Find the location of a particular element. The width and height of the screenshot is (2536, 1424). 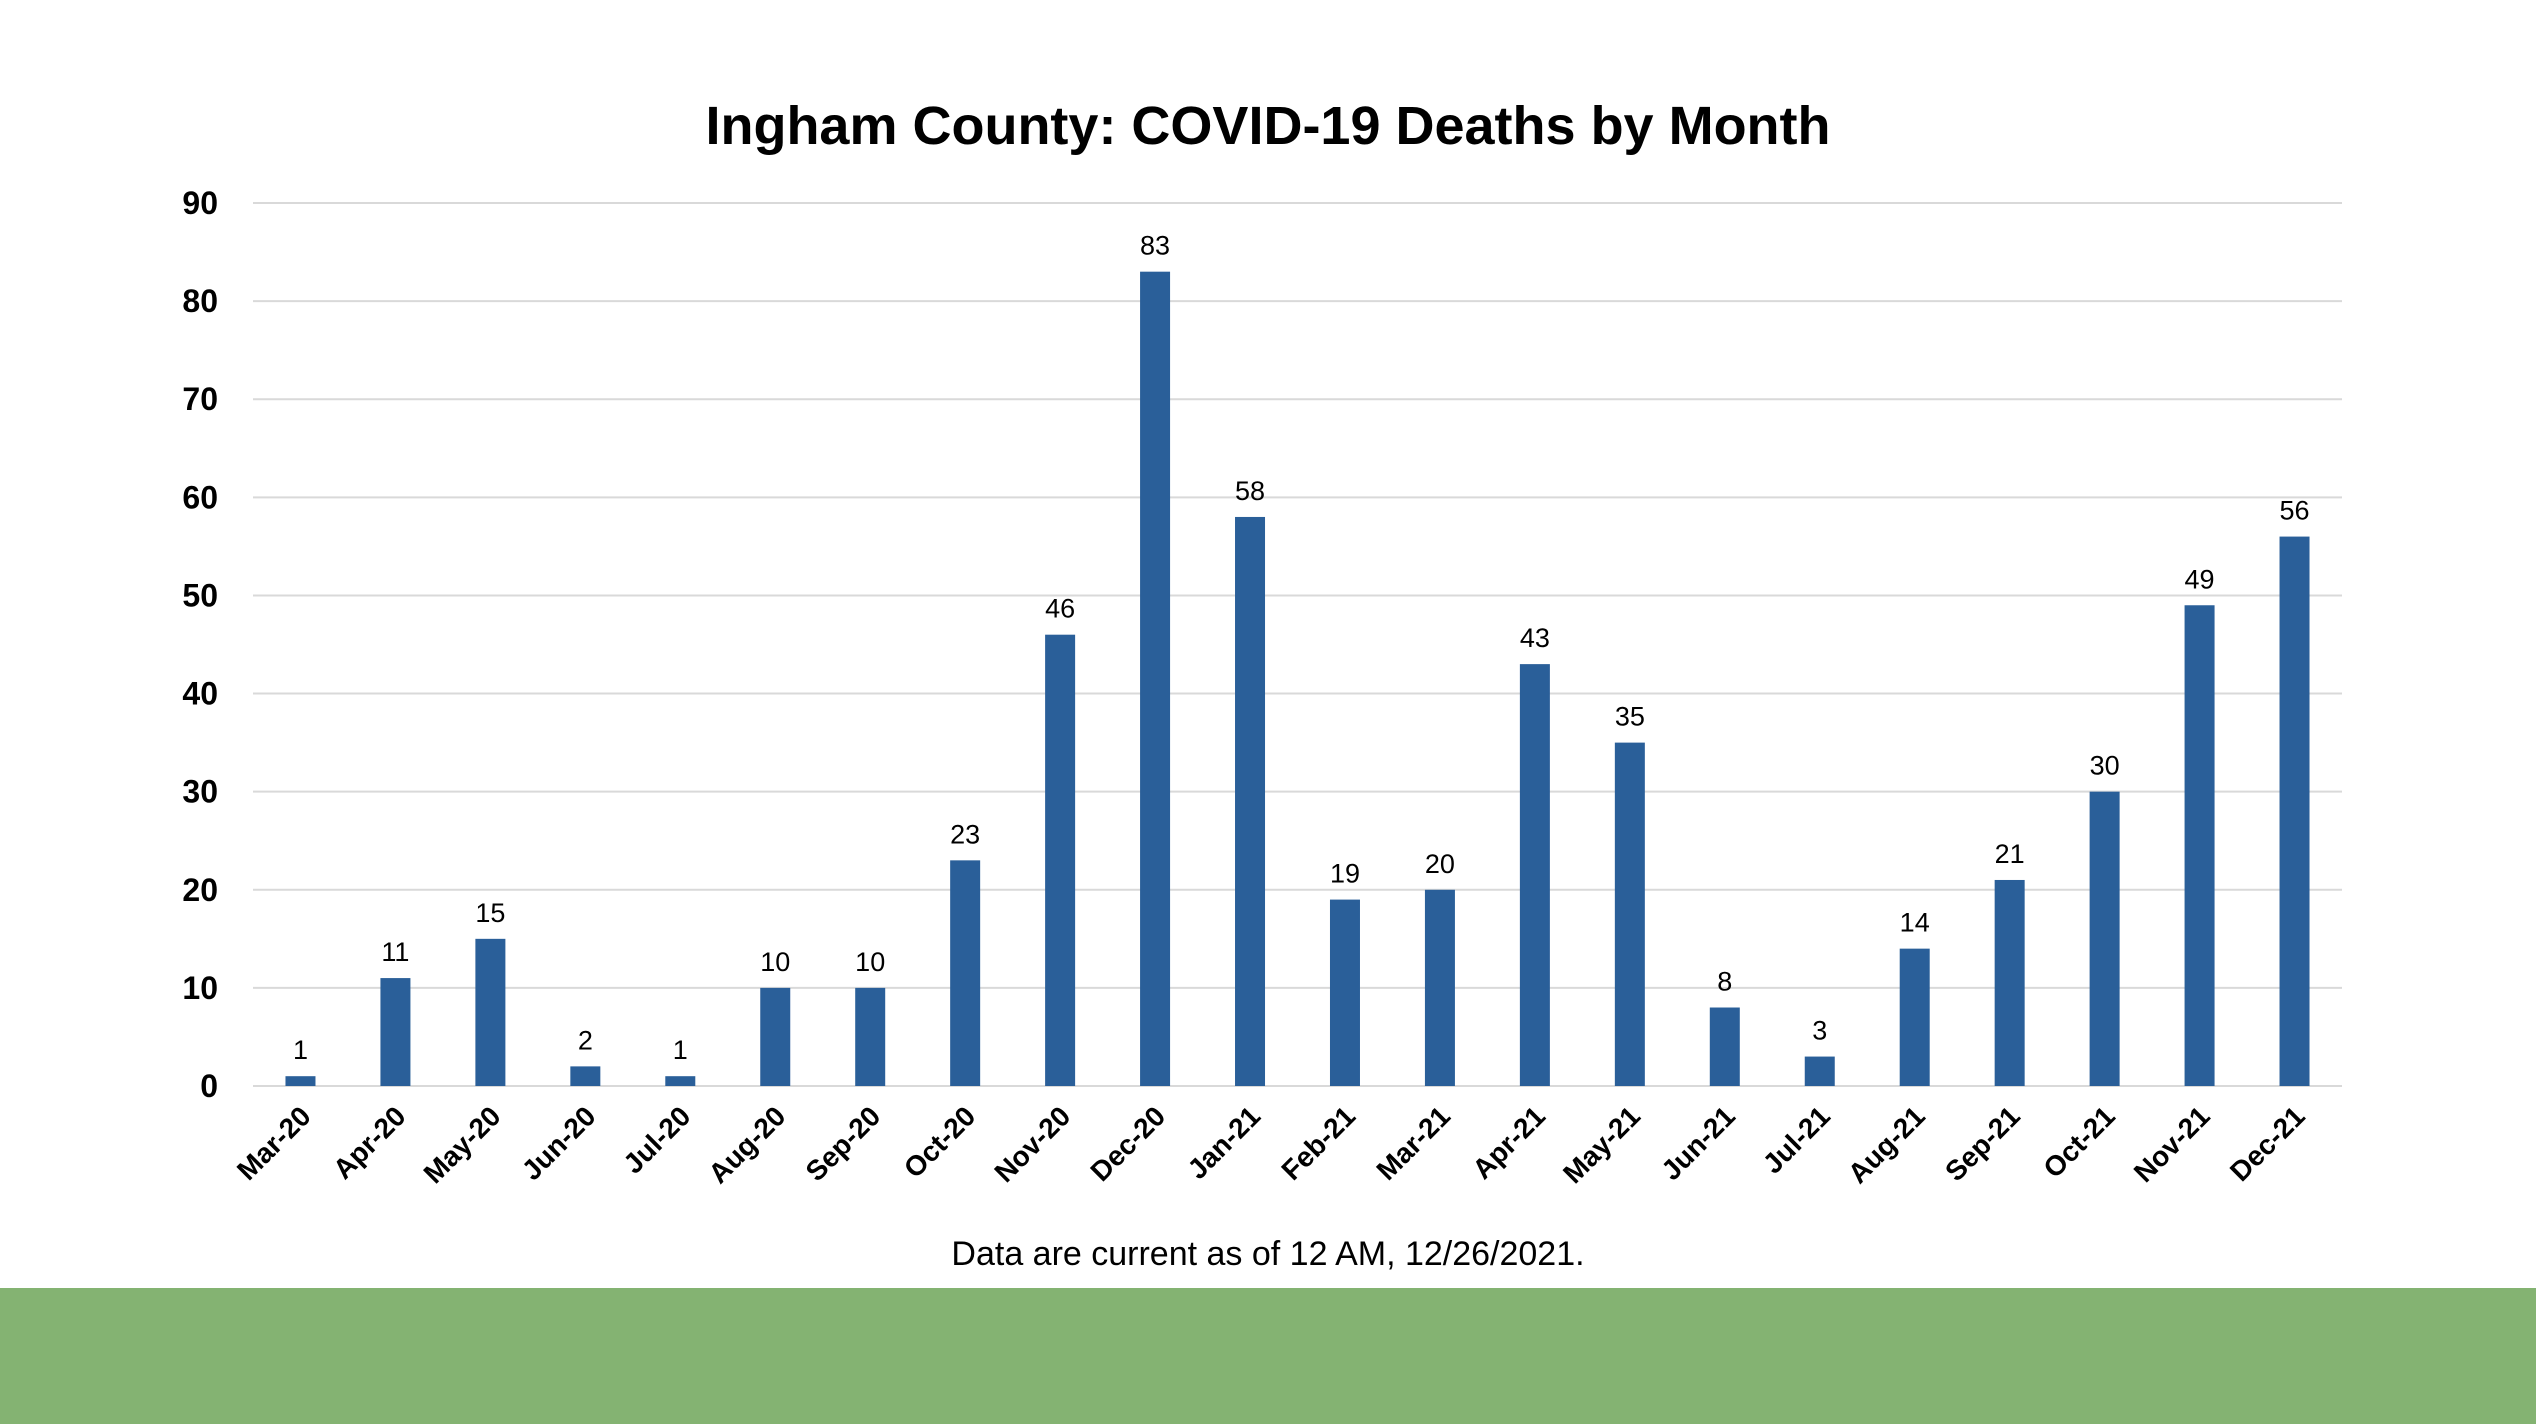

y-tick-label-60: 60 is located at coordinates (200, 497).